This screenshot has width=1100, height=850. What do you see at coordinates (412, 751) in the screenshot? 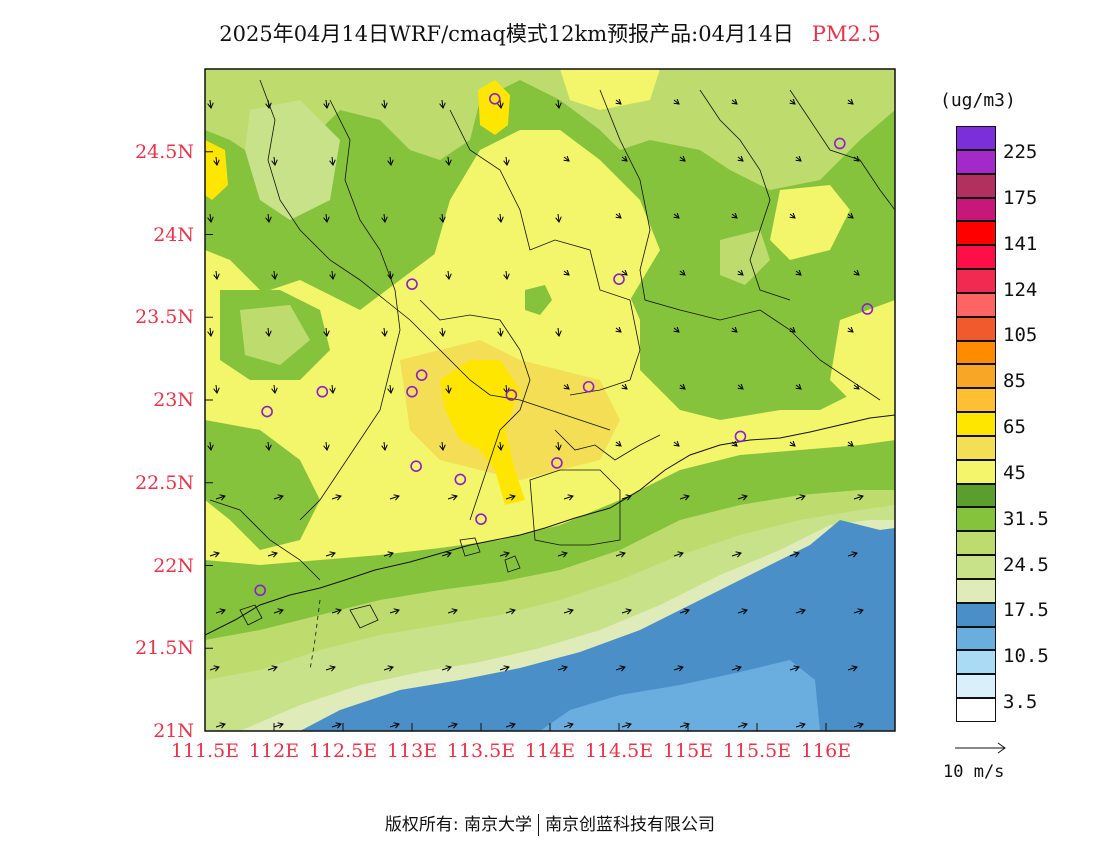
I see `lon-tick-label: 113E` at bounding box center [412, 751].